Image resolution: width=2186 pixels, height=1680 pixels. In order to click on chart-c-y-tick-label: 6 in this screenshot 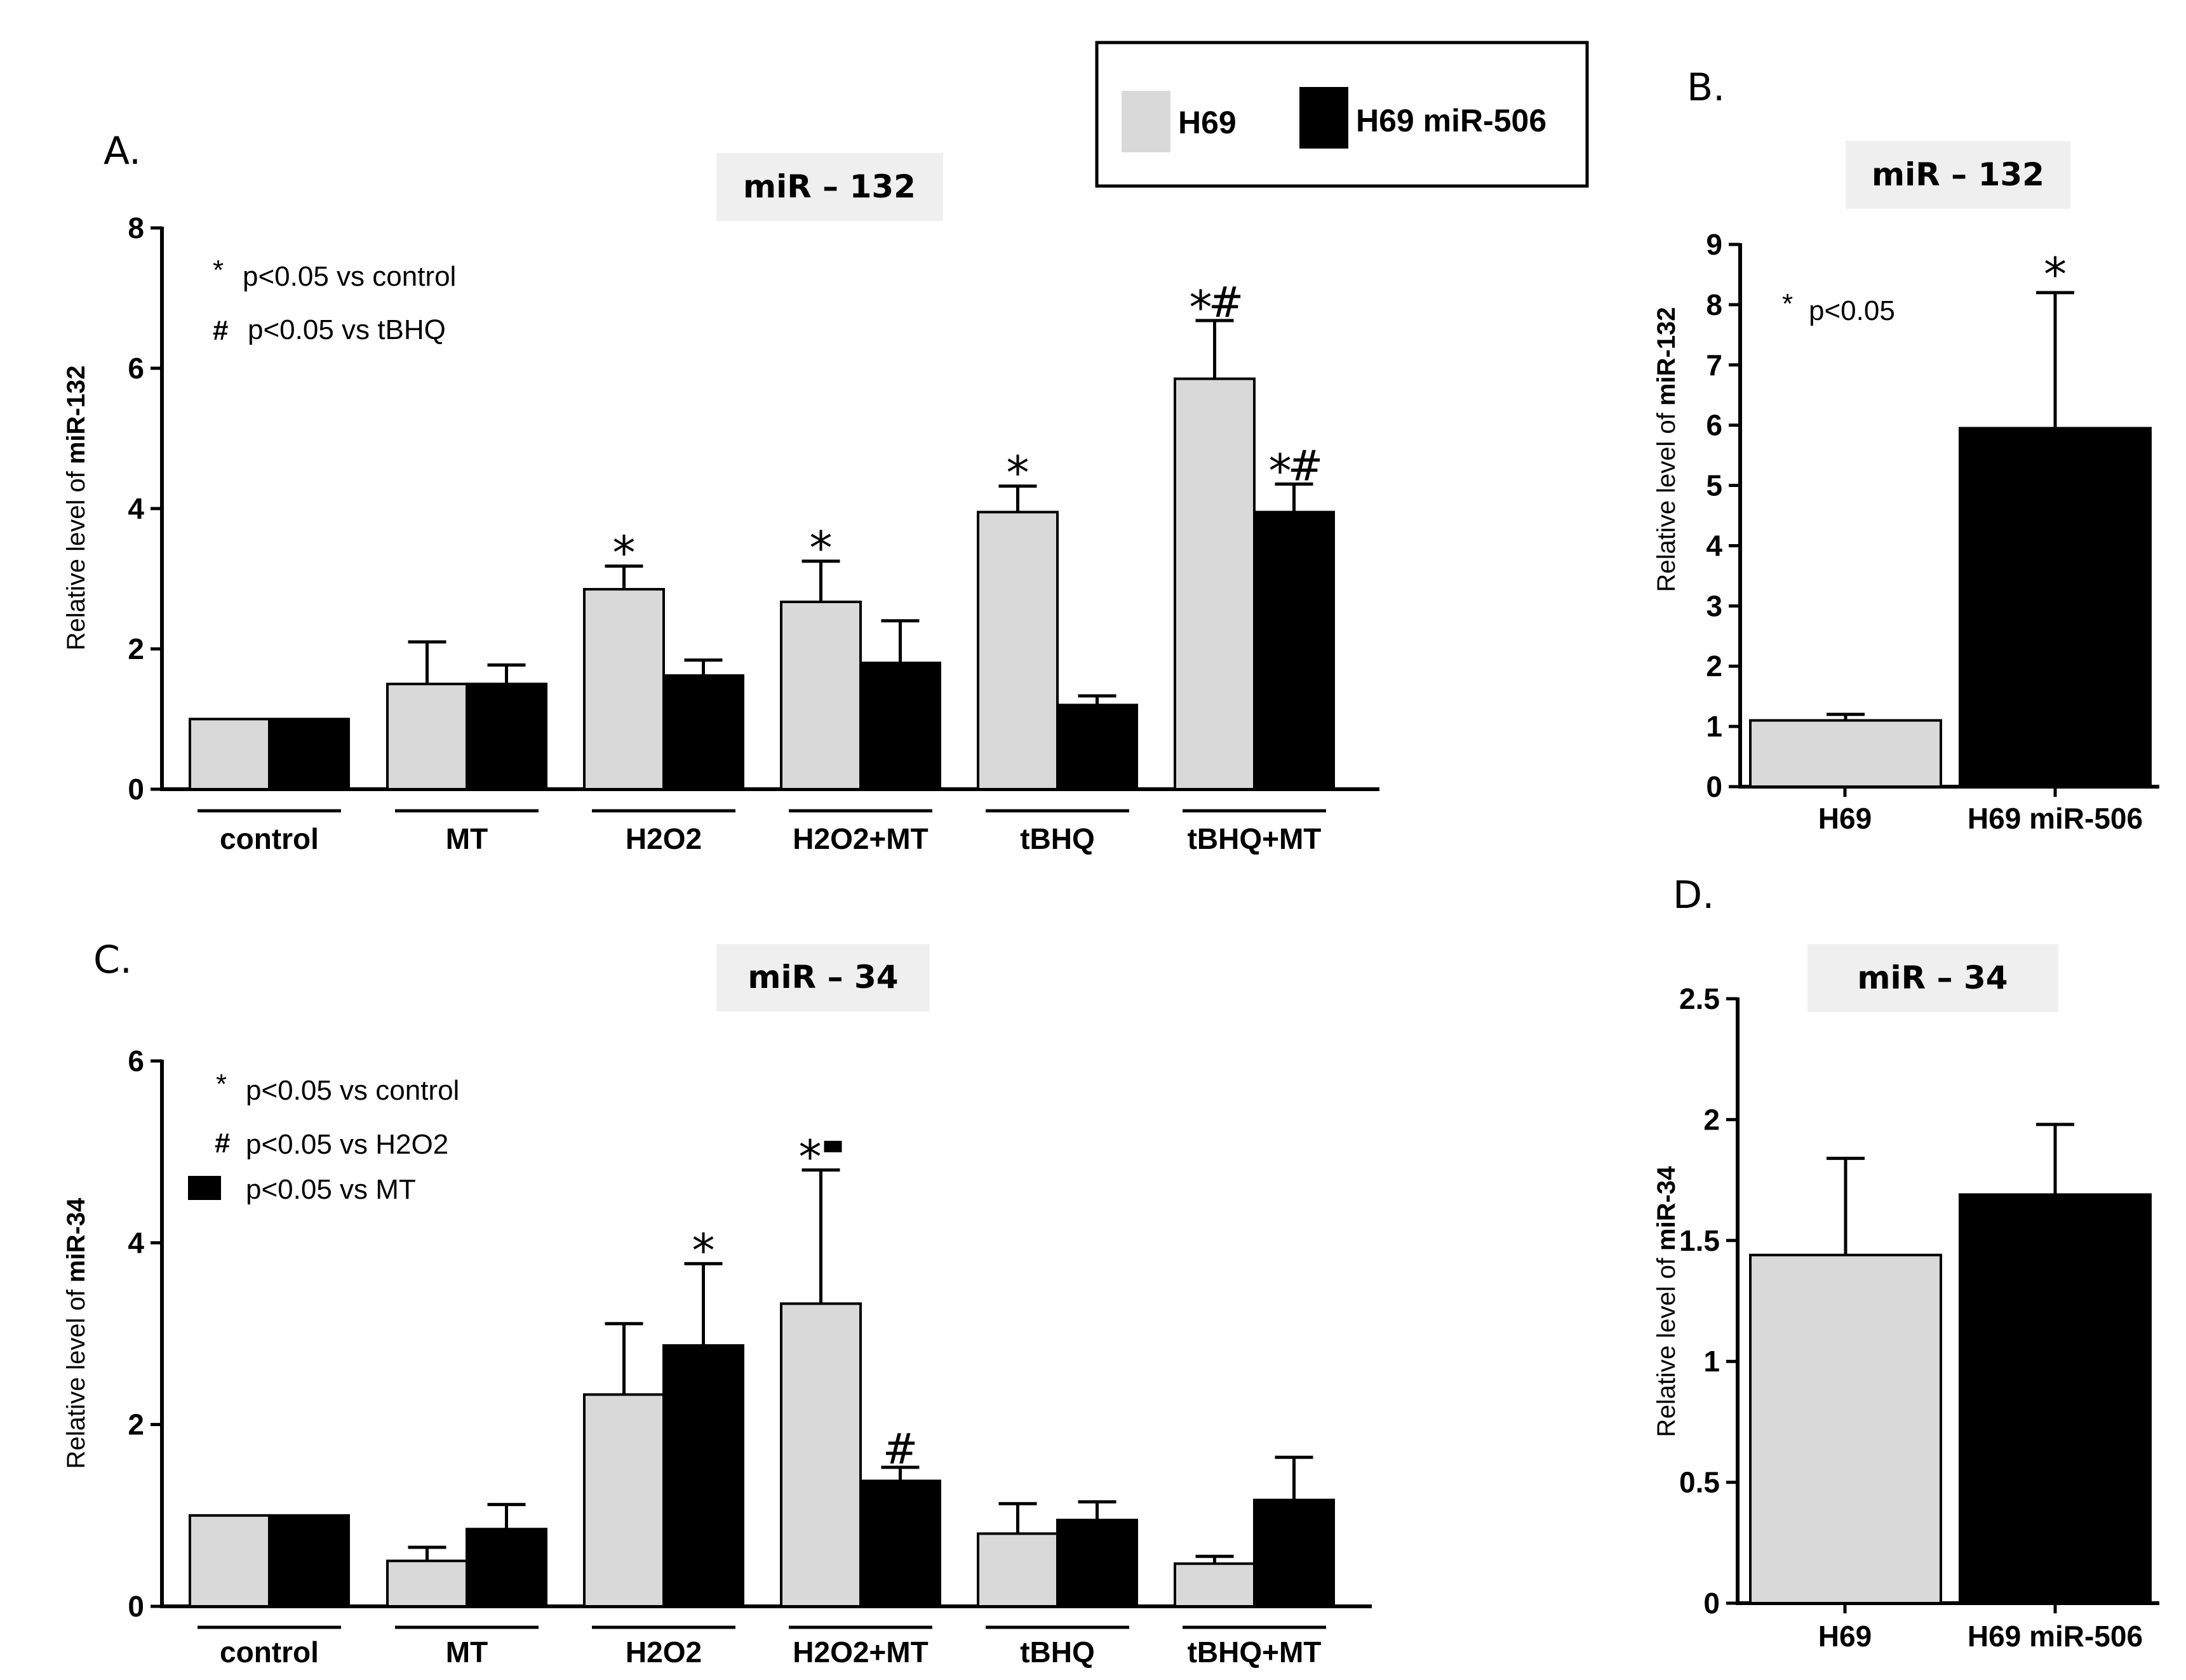, I will do `click(136, 1060)`.